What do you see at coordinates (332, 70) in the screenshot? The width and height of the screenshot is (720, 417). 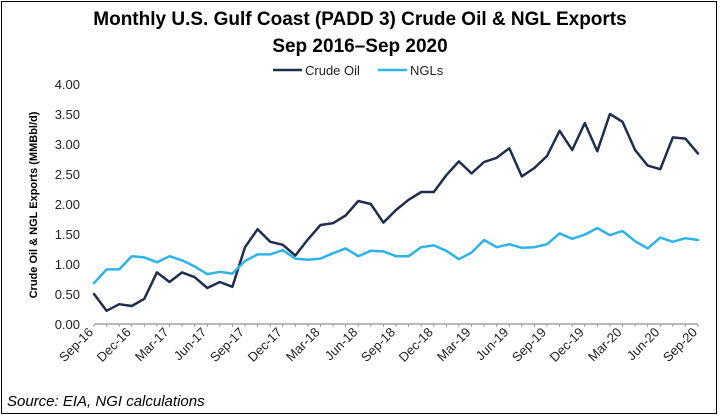 I see `legend-label-crude-oil: Crude Oil` at bounding box center [332, 70].